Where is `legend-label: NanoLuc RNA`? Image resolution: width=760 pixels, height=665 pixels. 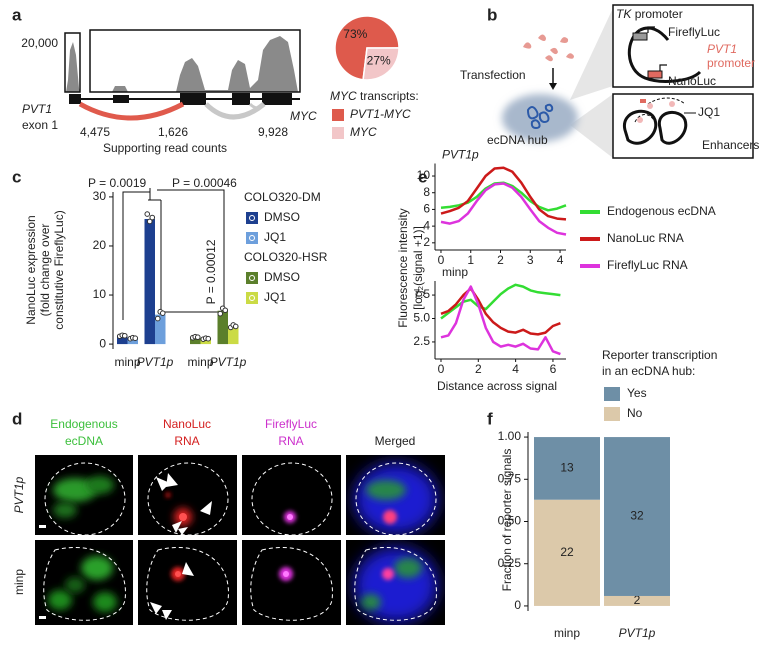
legend-label: NanoLuc RNA is located at coordinates (645, 238).